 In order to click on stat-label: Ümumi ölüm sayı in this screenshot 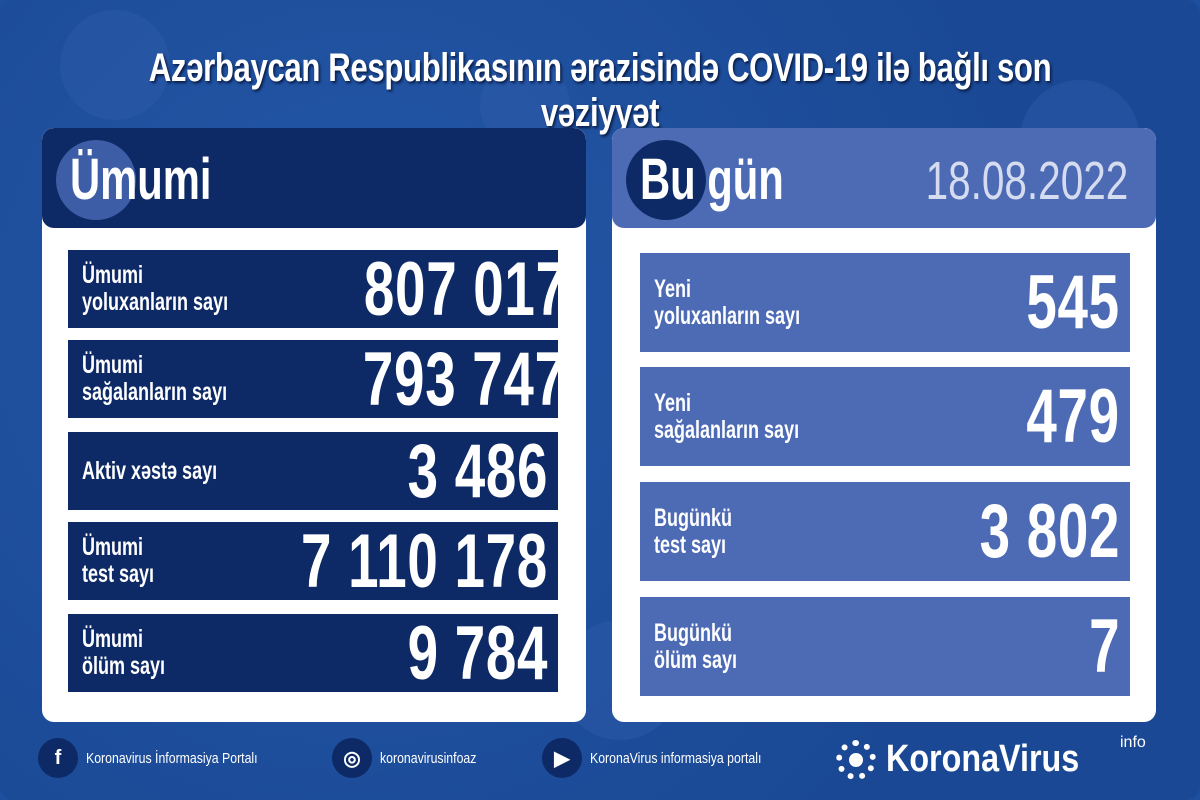, I will do `click(124, 652)`.